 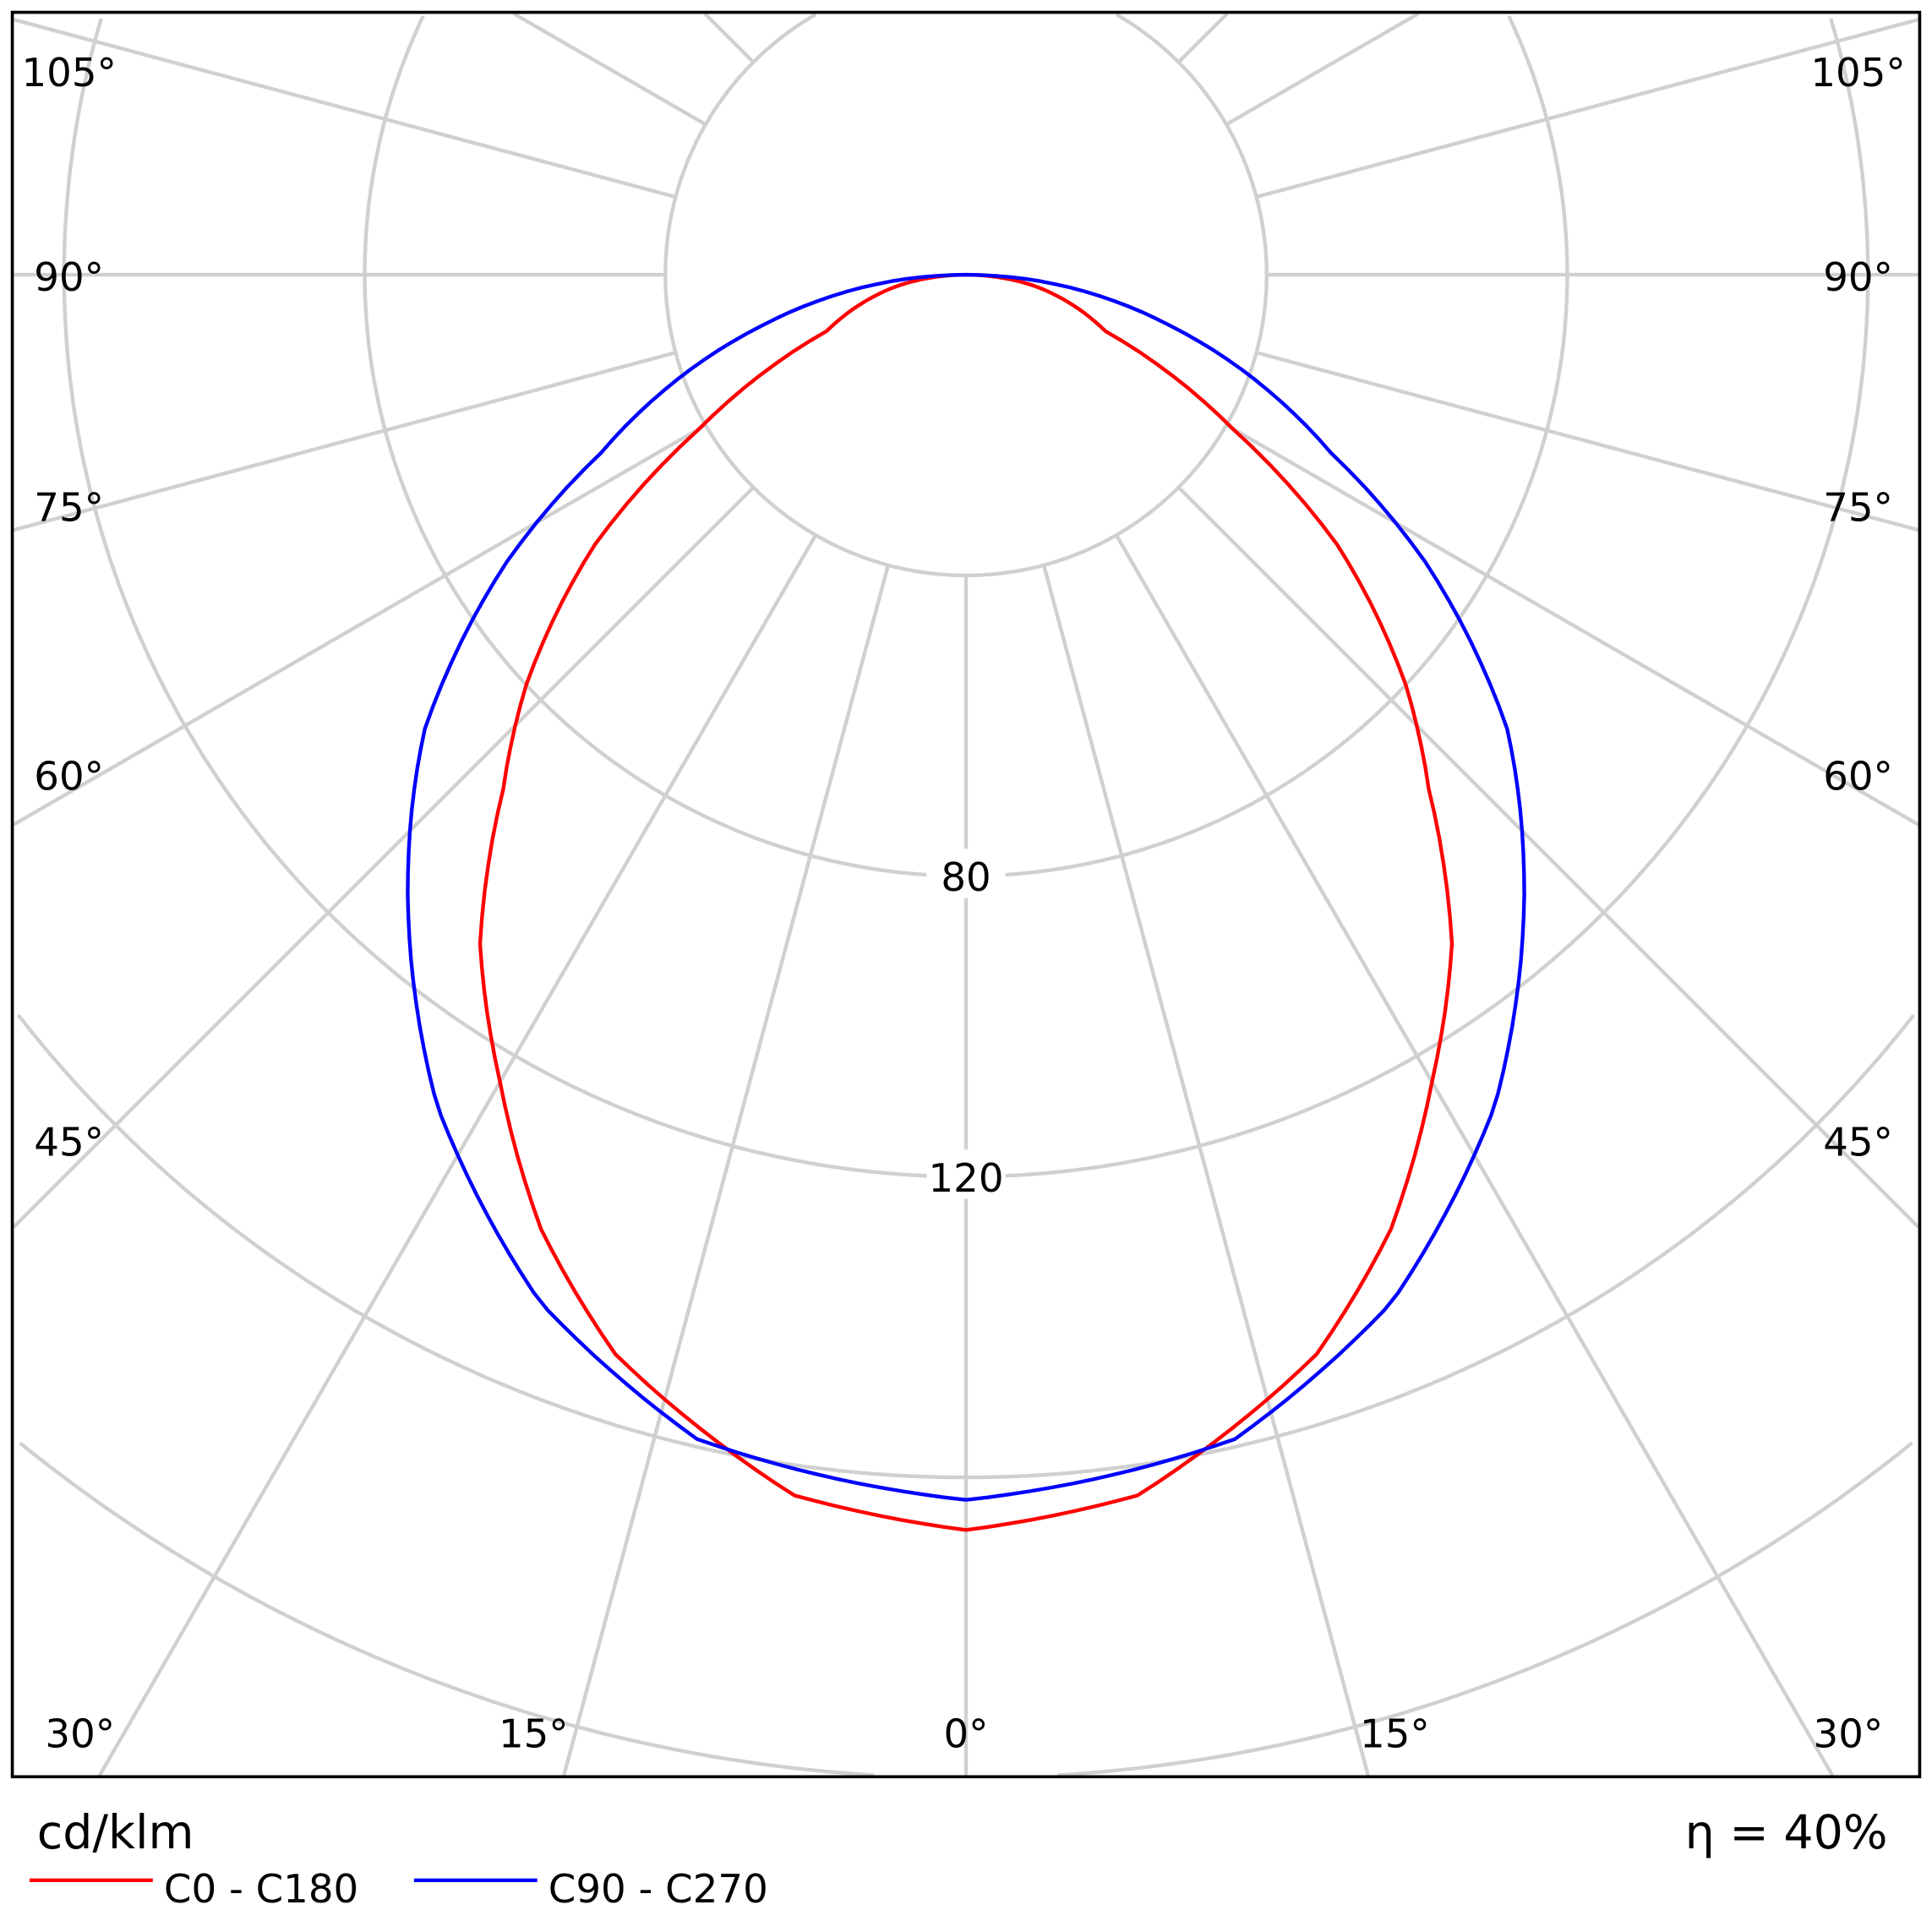 What do you see at coordinates (966, 1734) in the screenshot?
I see `angle-label-zero: 0°` at bounding box center [966, 1734].